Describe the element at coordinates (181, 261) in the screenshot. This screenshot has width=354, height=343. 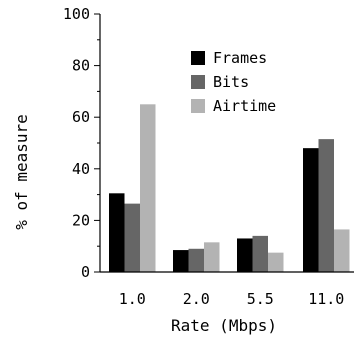
I see `bar-frames-2.0` at that location.